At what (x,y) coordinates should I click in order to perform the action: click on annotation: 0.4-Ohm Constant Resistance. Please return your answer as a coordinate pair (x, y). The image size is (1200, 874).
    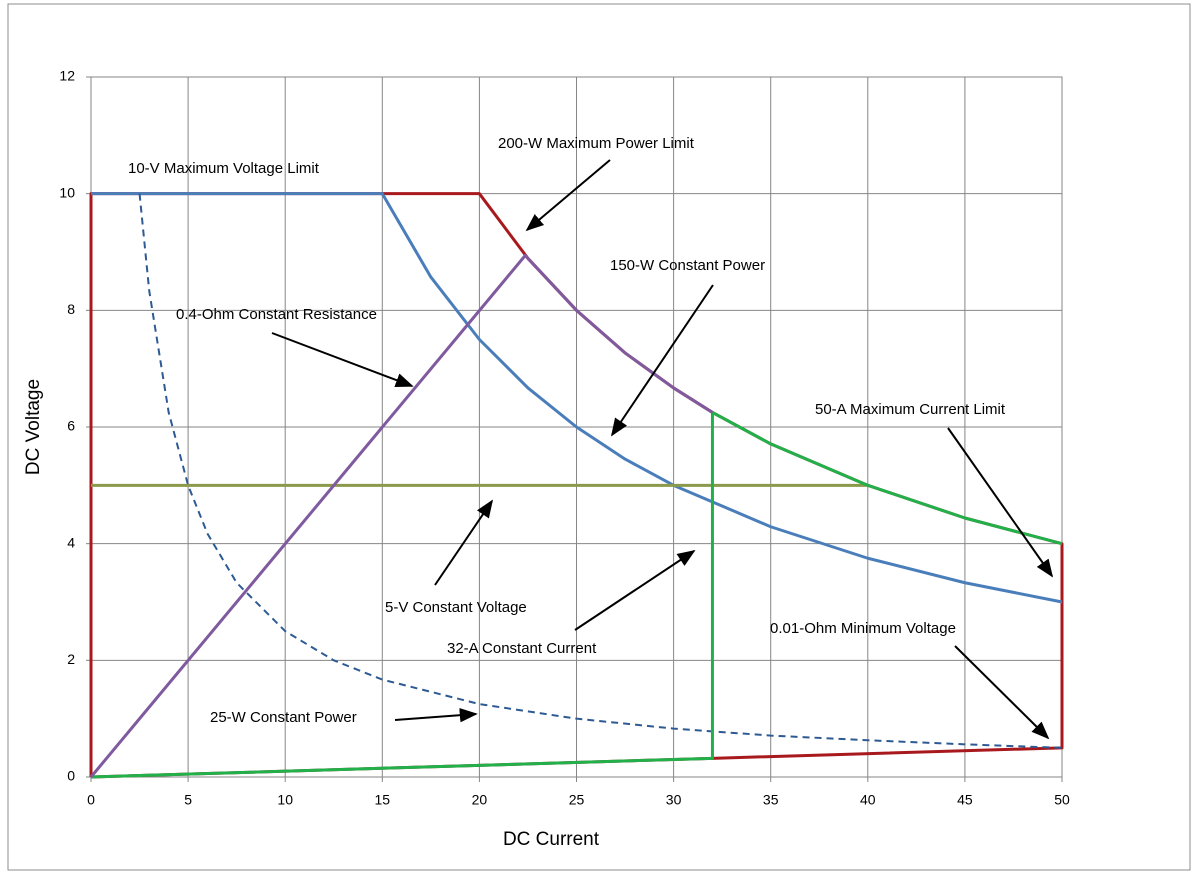
    Looking at the image, I should click on (276, 314).